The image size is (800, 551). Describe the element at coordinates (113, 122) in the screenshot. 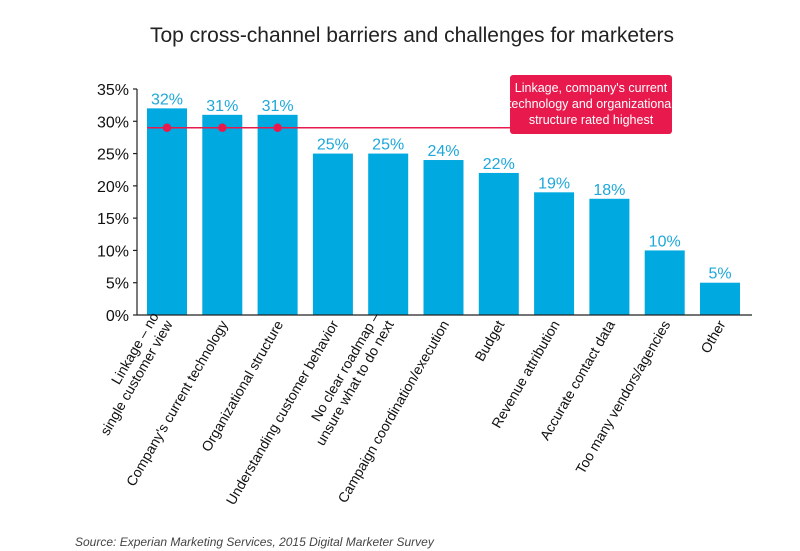

I see `y-tick-label: 30%` at that location.